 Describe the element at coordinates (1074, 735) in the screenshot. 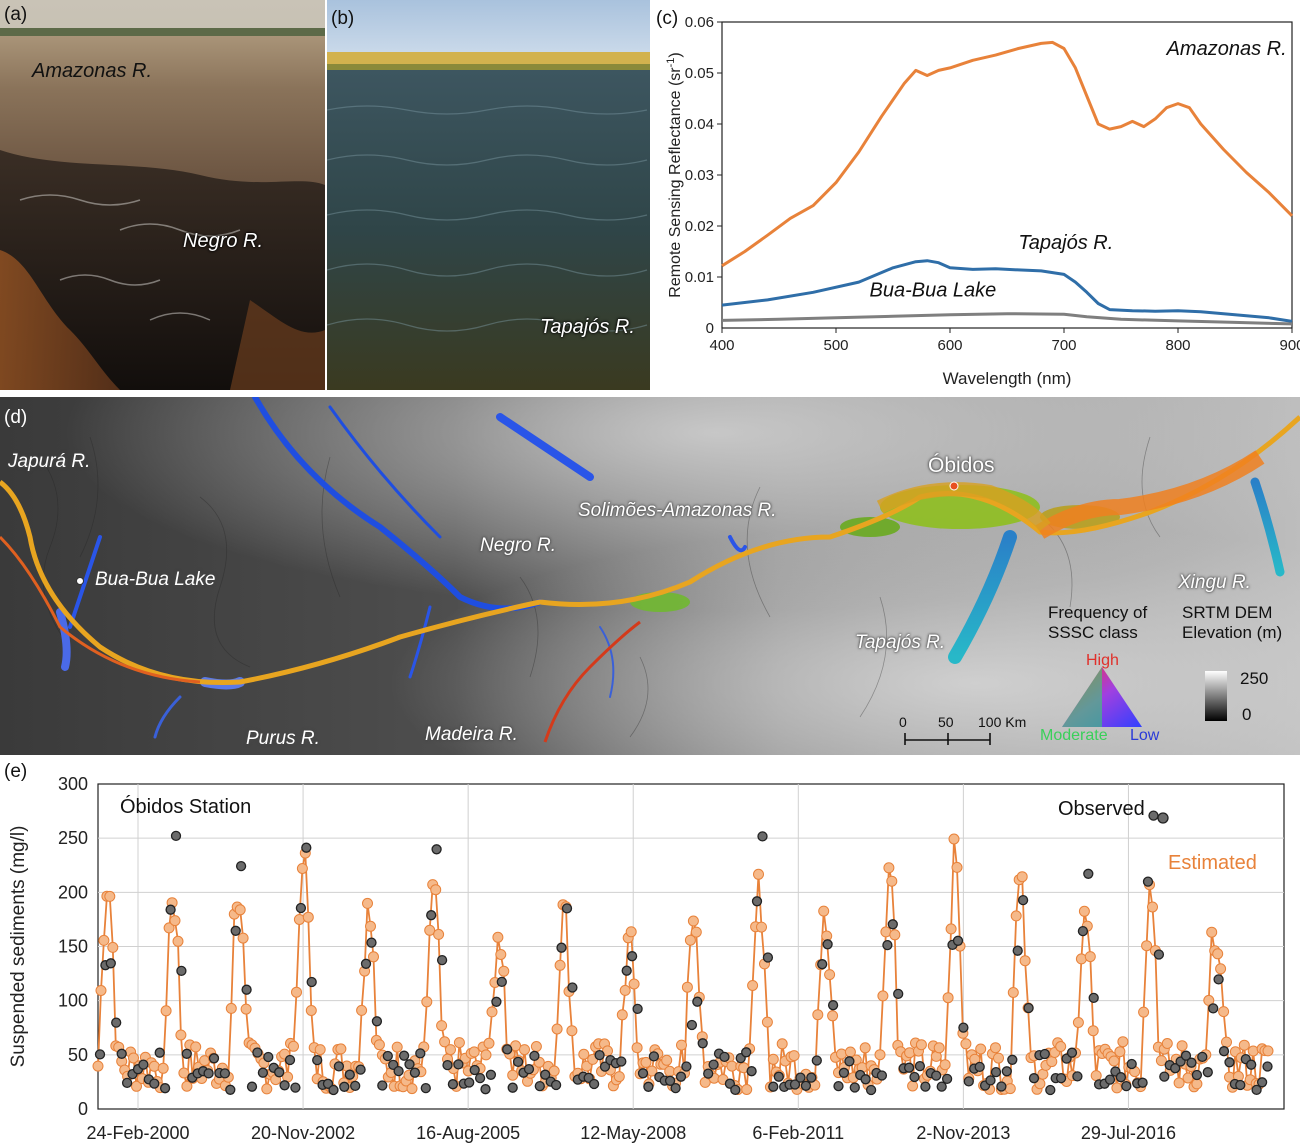

I see `legend-moderate: Moderate` at that location.